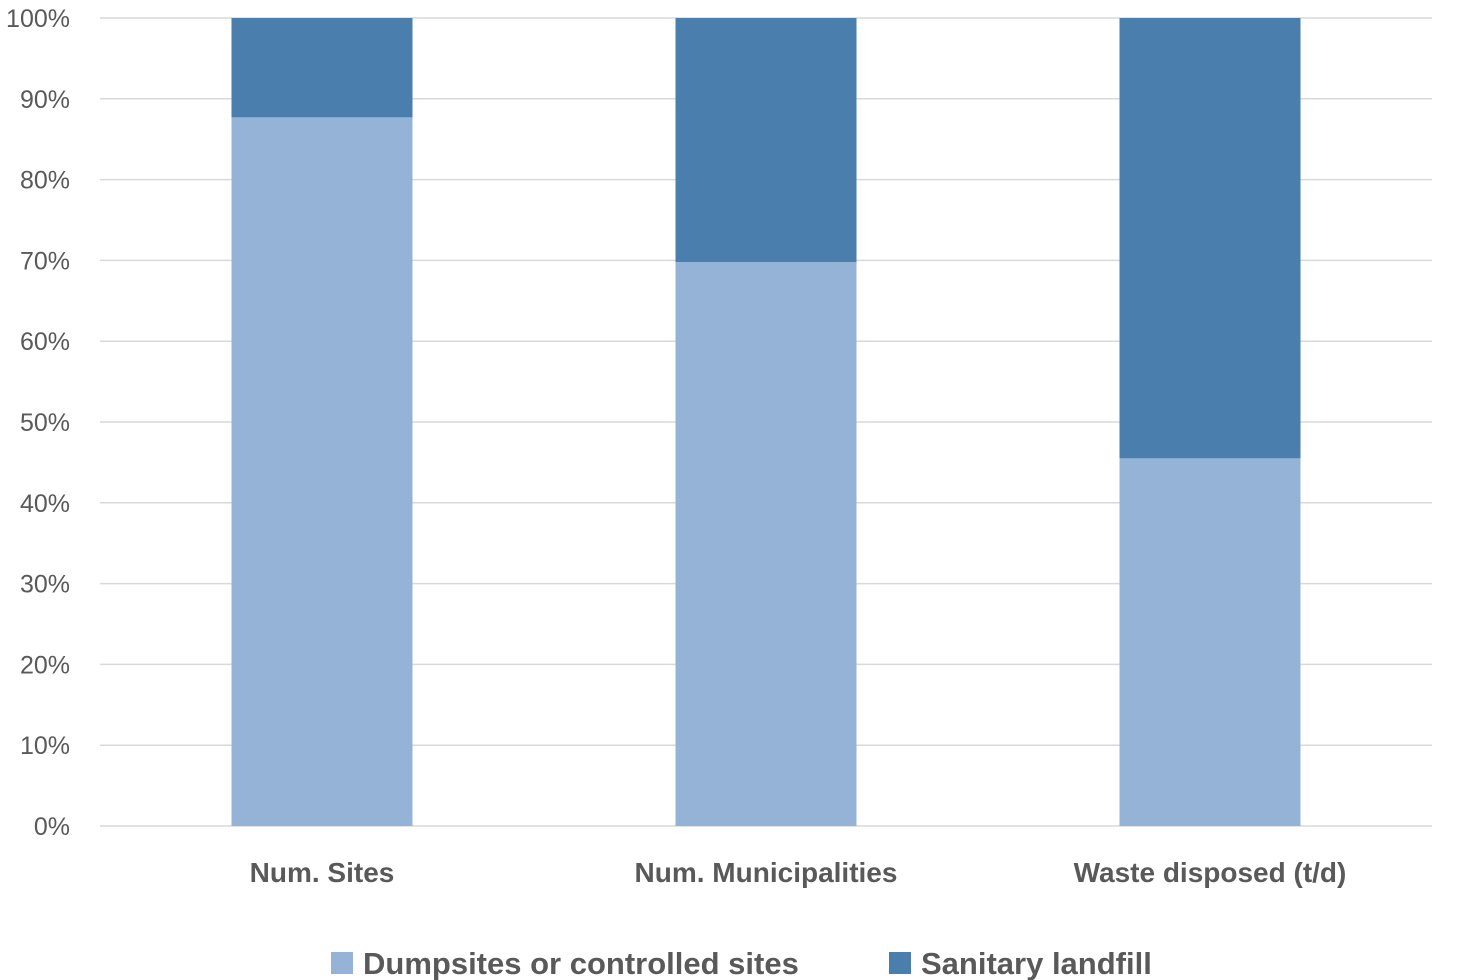  What do you see at coordinates (45, 181) in the screenshot?
I see `y-tick-label: 80%` at bounding box center [45, 181].